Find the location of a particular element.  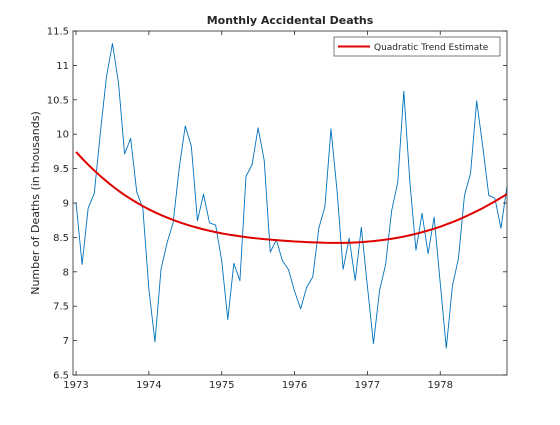

y-tick-label: 11.5 is located at coordinates (58, 32).